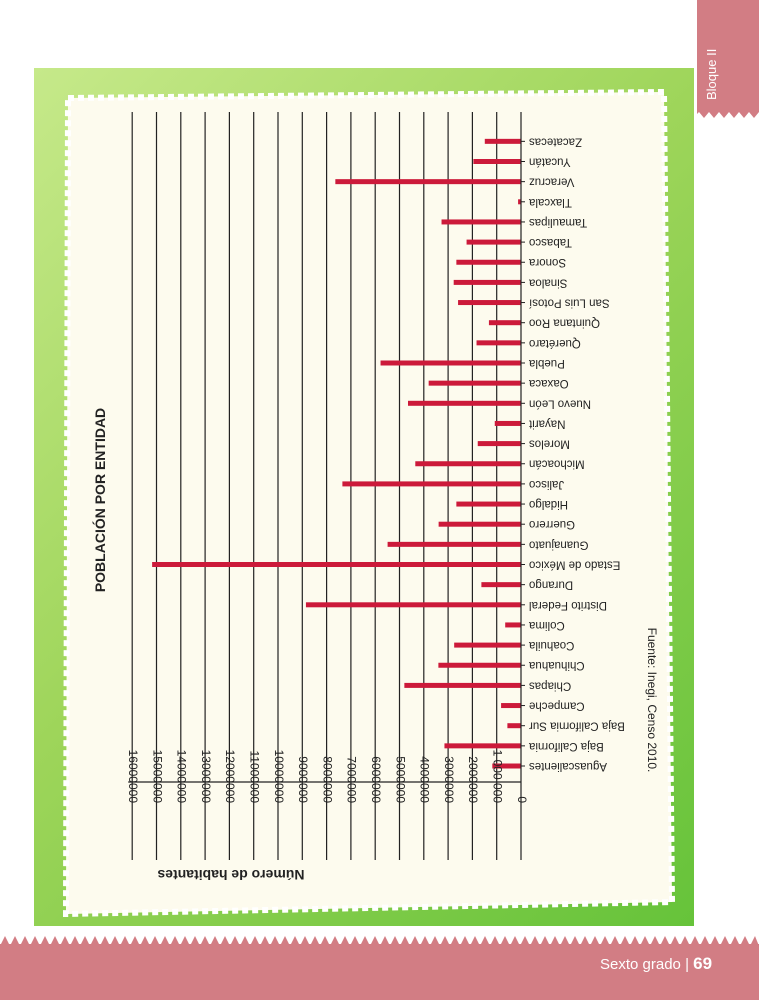 This screenshot has width=759, height=1000. Describe the element at coordinates (560, 403) in the screenshot. I see `category-label: Nuevo León` at that location.